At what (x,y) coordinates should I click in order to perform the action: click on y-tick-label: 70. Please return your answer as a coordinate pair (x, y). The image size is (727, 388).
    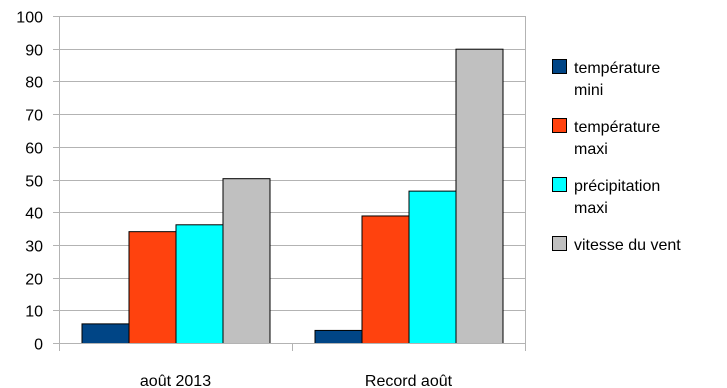
    Looking at the image, I should click on (34, 116).